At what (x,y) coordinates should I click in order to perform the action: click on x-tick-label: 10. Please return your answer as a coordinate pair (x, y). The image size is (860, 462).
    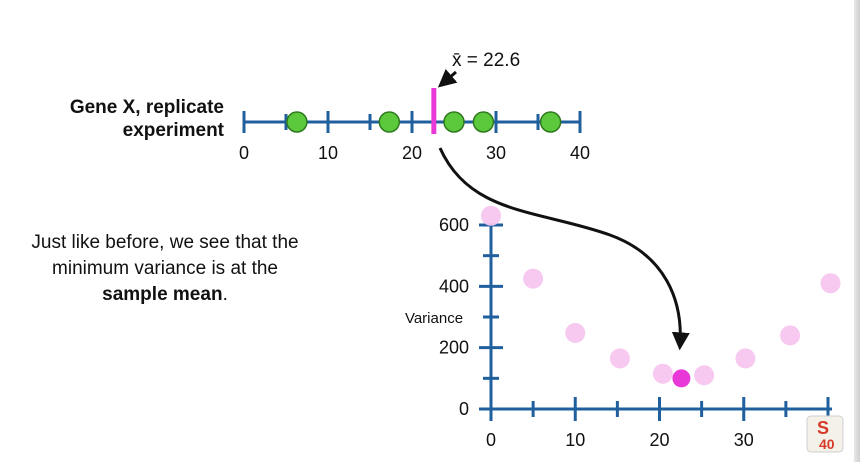
    Looking at the image, I should click on (575, 440).